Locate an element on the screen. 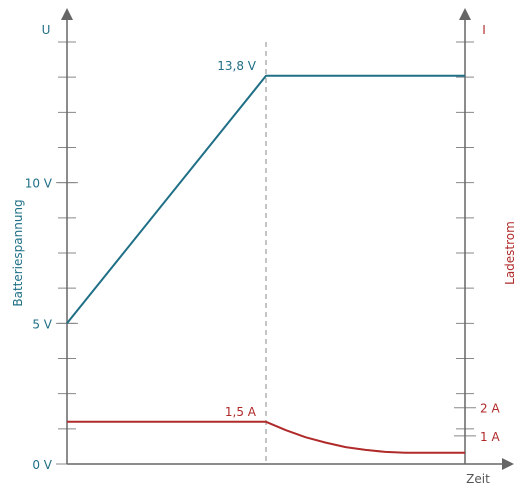 The image size is (518, 488). left-axis-tick-label: 10 V is located at coordinates (39, 184).